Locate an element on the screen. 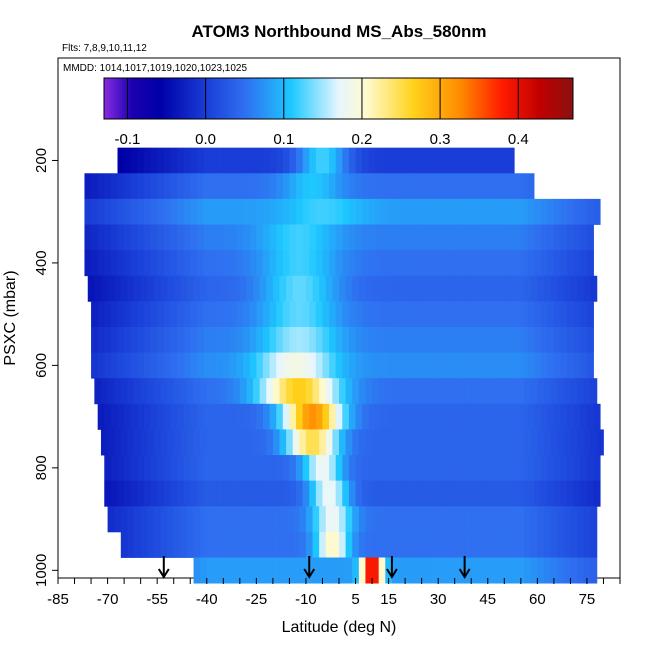  colorbar-tick-label: -0.1 is located at coordinates (128, 139).